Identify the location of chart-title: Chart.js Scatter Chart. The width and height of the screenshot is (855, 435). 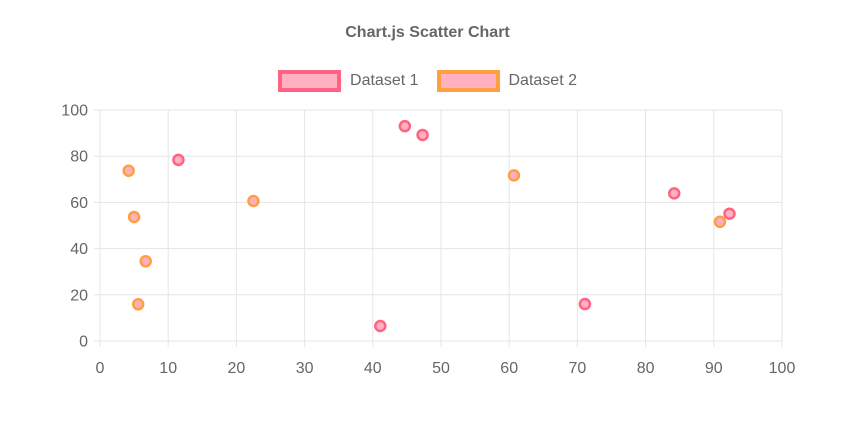
(427, 32).